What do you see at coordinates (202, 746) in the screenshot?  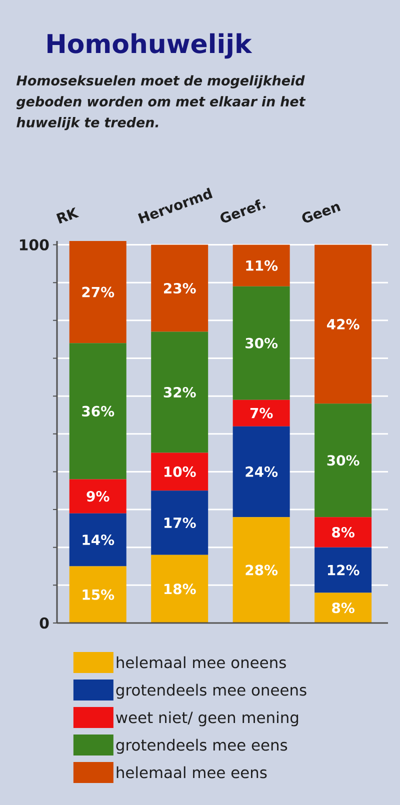 I see `legend-label: grotendeels mee eens` at bounding box center [202, 746].